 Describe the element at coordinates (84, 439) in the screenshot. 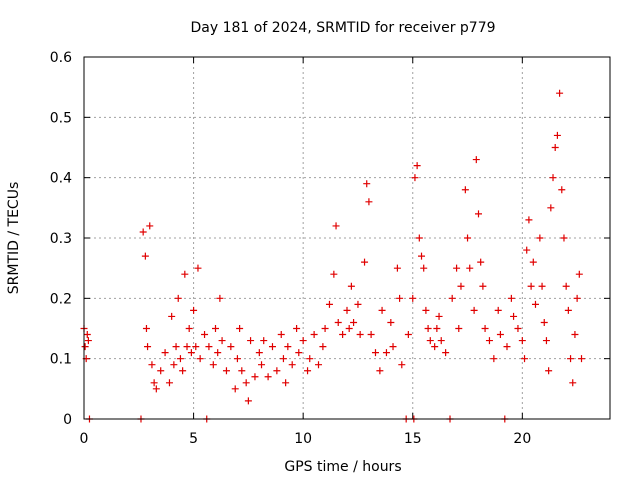

I see `x-tick-label: 0` at that location.